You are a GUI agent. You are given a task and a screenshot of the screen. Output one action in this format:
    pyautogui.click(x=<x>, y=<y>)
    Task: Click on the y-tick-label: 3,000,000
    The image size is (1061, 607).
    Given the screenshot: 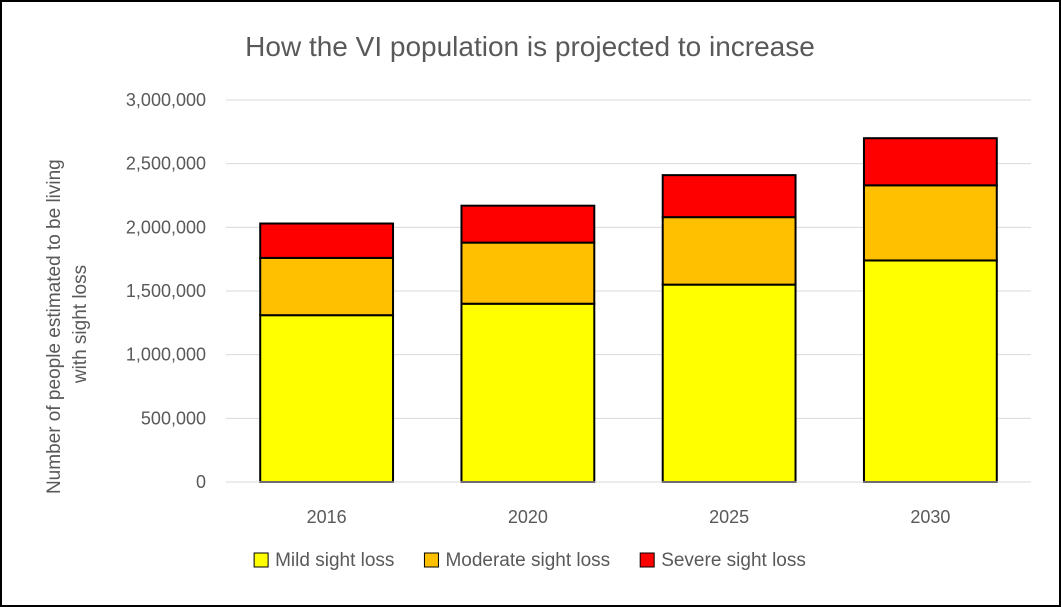 What is the action you would take?
    pyautogui.click(x=166, y=100)
    